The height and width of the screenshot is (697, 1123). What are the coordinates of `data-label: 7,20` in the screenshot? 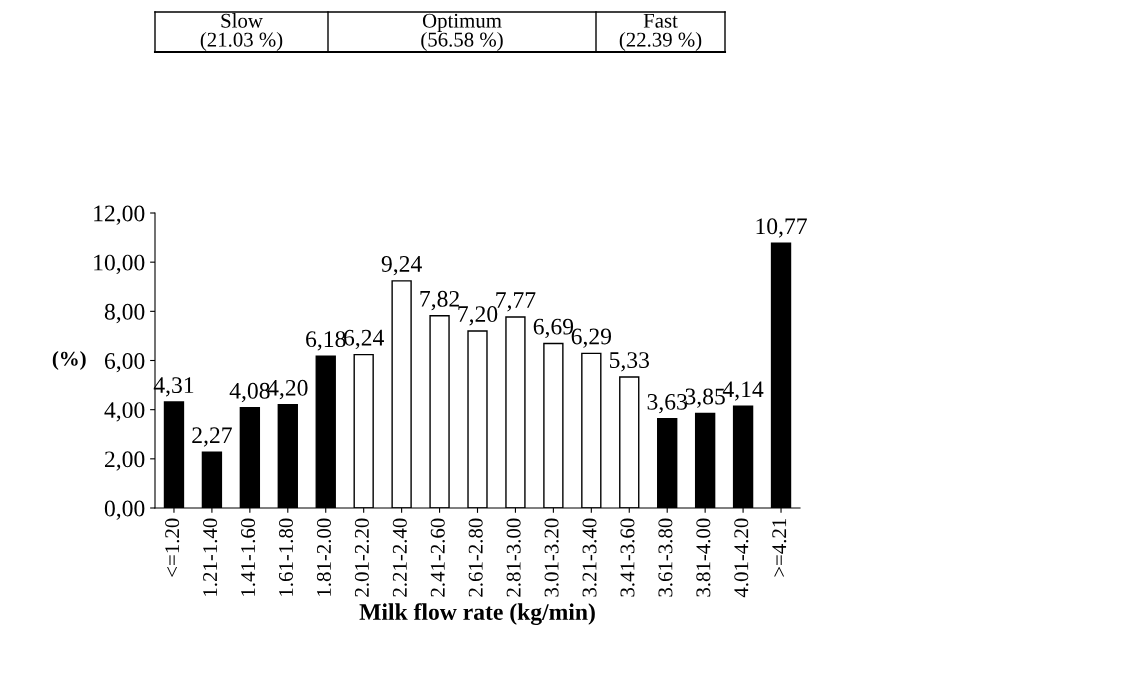 It's located at (478, 316).